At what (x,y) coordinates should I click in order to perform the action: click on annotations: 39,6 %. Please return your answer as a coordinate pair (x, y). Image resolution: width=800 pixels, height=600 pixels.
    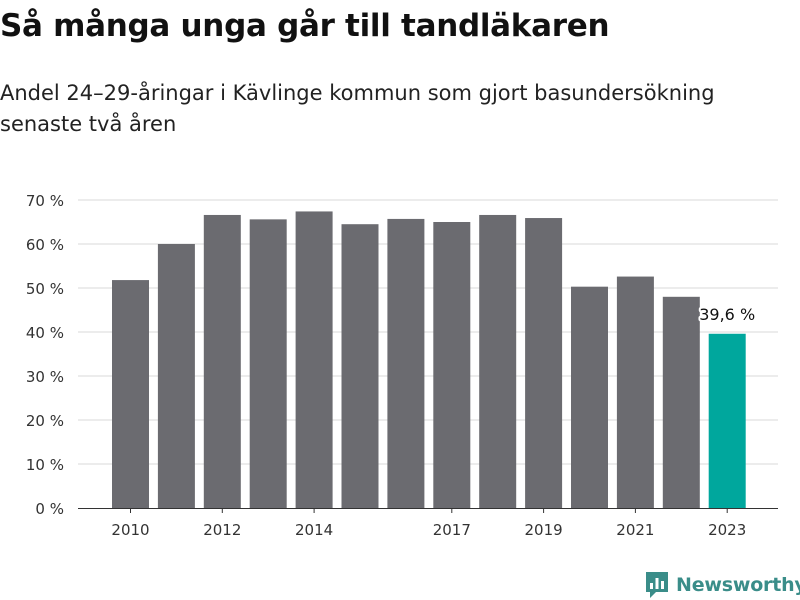
    Looking at the image, I should click on (727, 314).